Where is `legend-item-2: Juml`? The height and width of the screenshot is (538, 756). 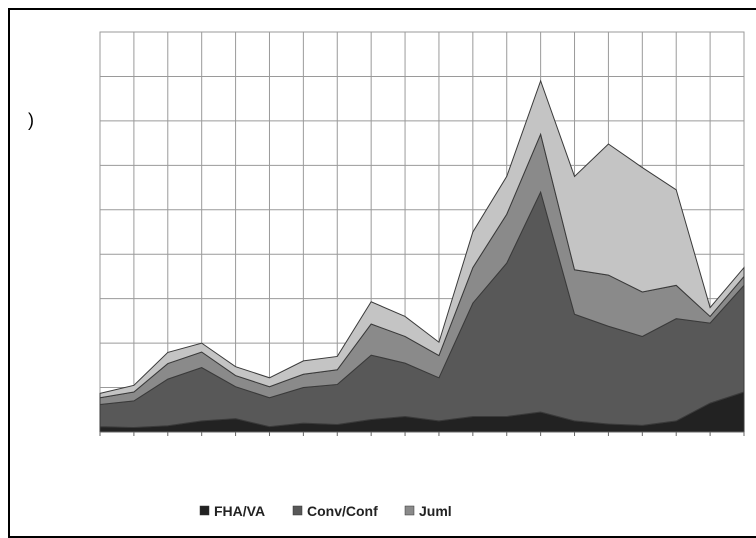 legend-item-2: Juml is located at coordinates (428, 511).